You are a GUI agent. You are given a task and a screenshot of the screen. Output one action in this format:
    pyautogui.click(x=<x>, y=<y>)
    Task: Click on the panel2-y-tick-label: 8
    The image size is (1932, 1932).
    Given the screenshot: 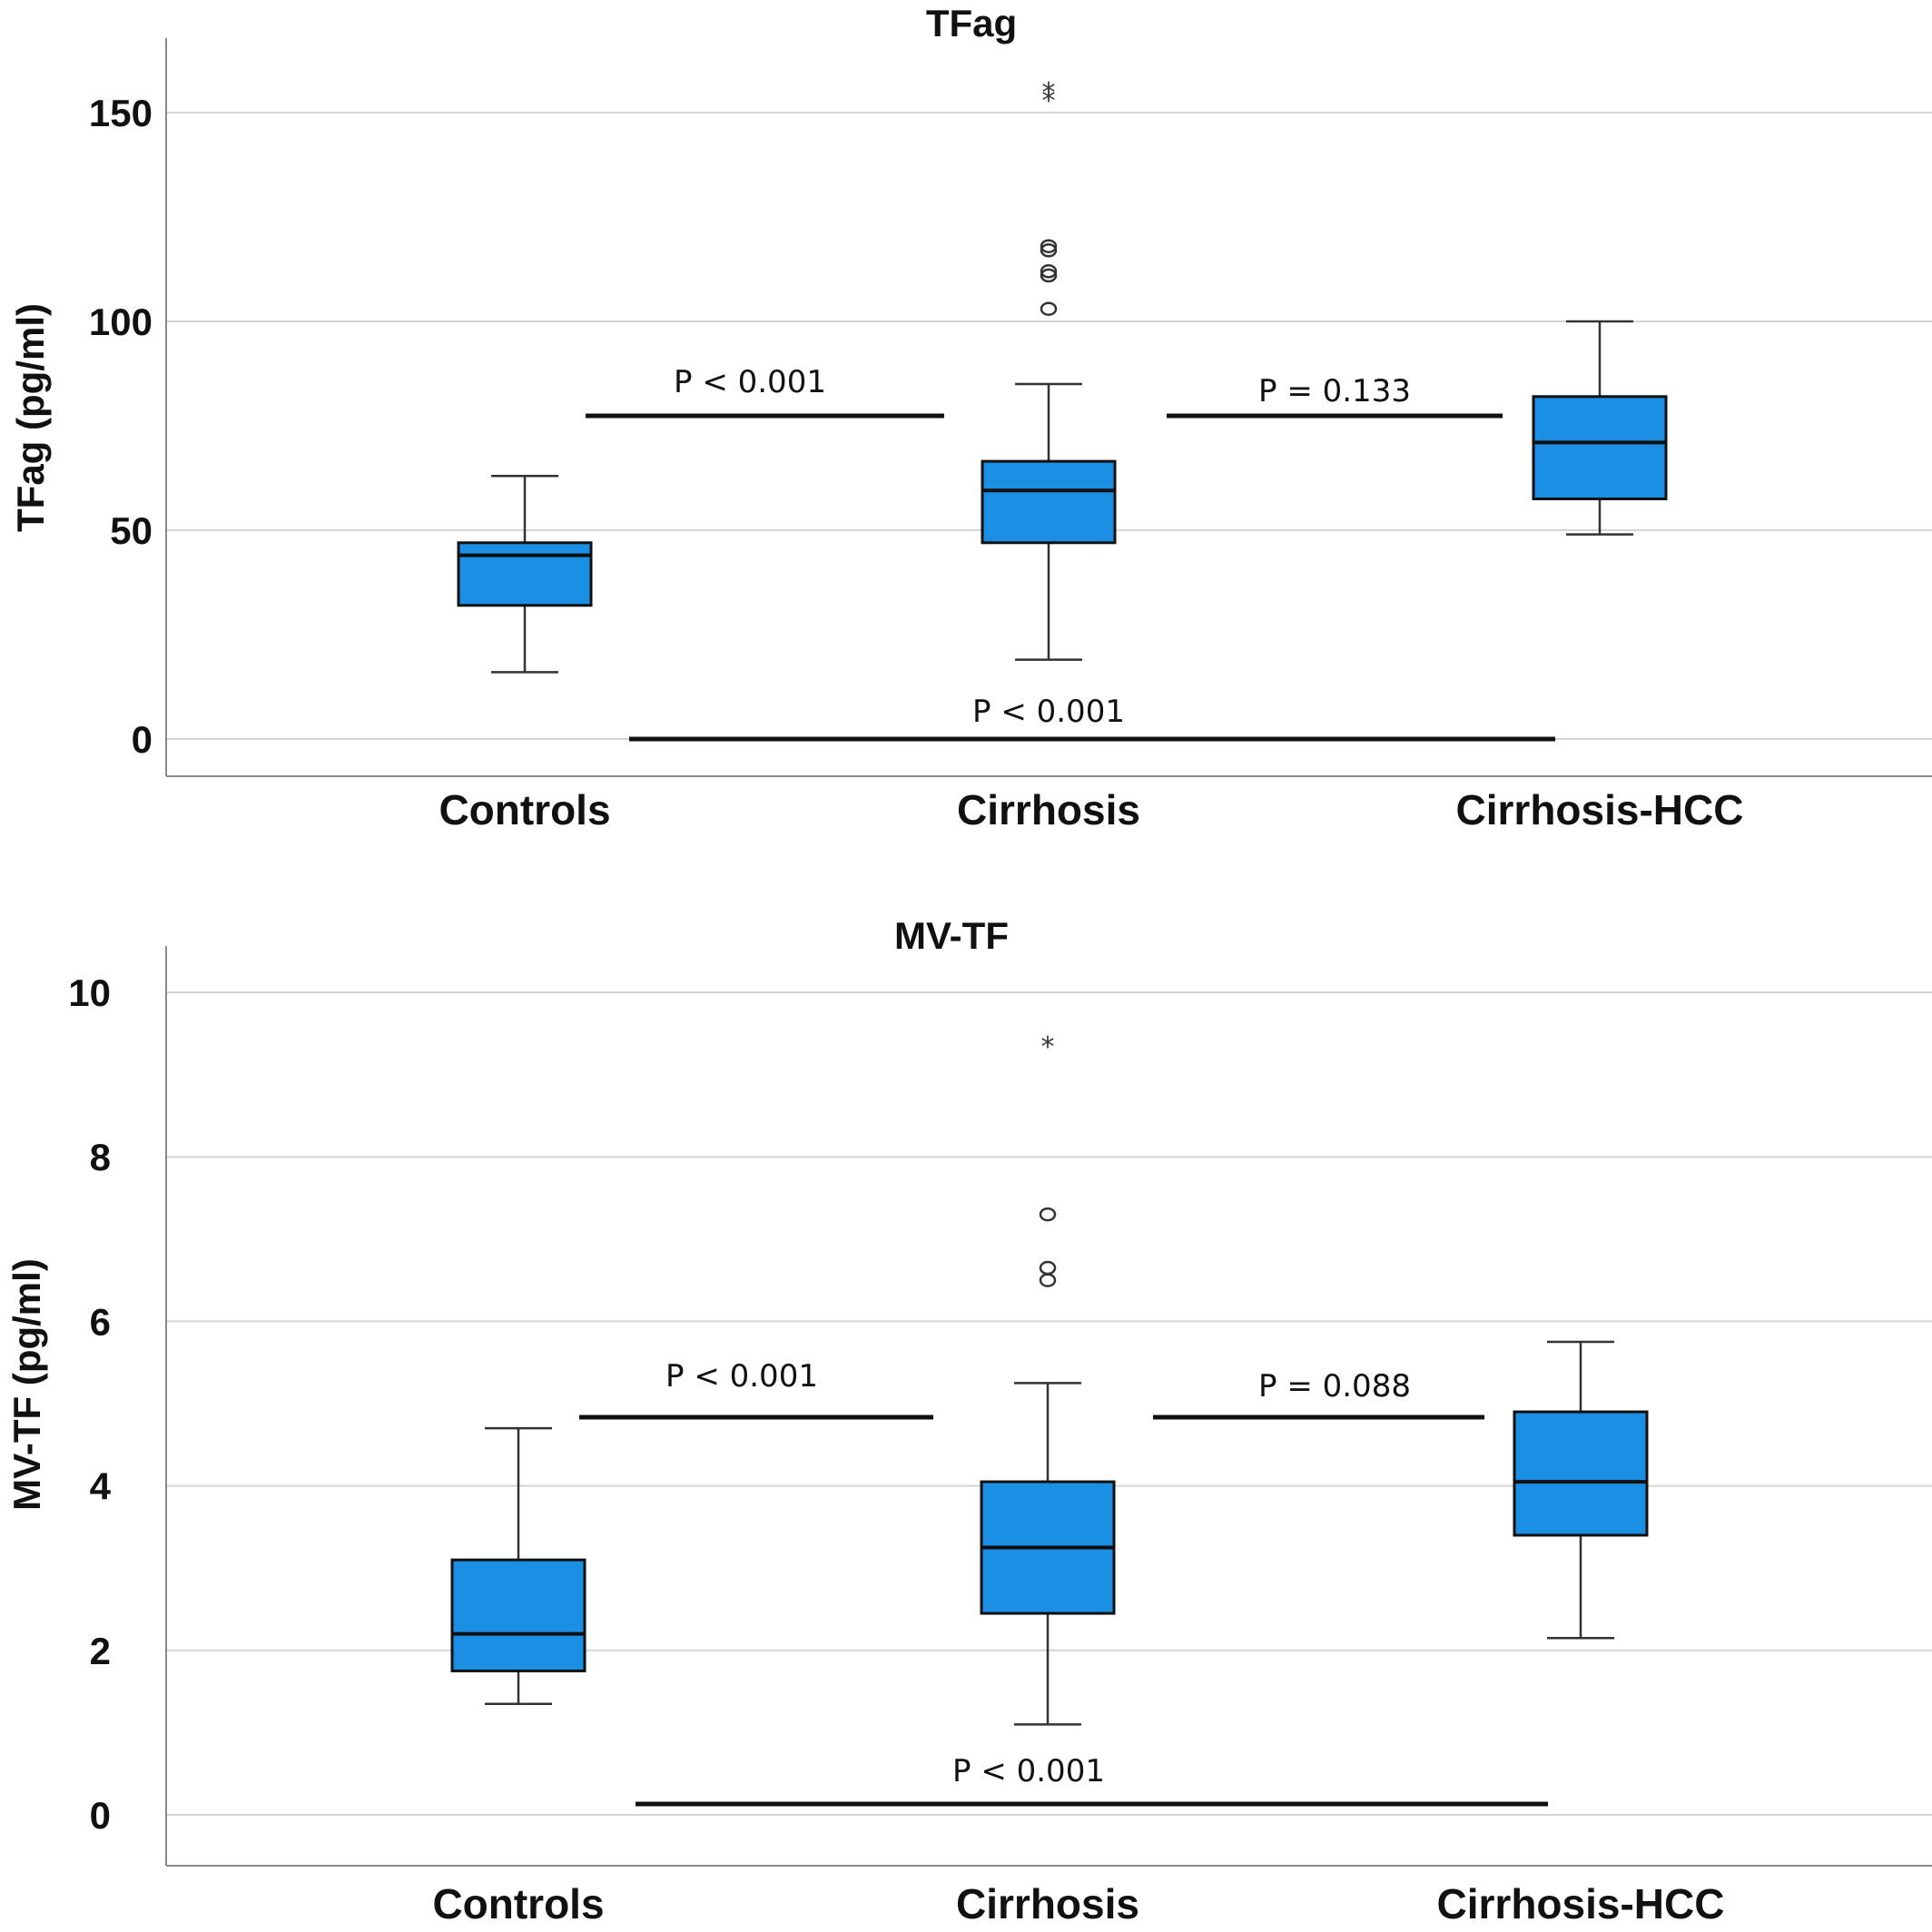 What is the action you would take?
    pyautogui.click(x=101, y=1157)
    